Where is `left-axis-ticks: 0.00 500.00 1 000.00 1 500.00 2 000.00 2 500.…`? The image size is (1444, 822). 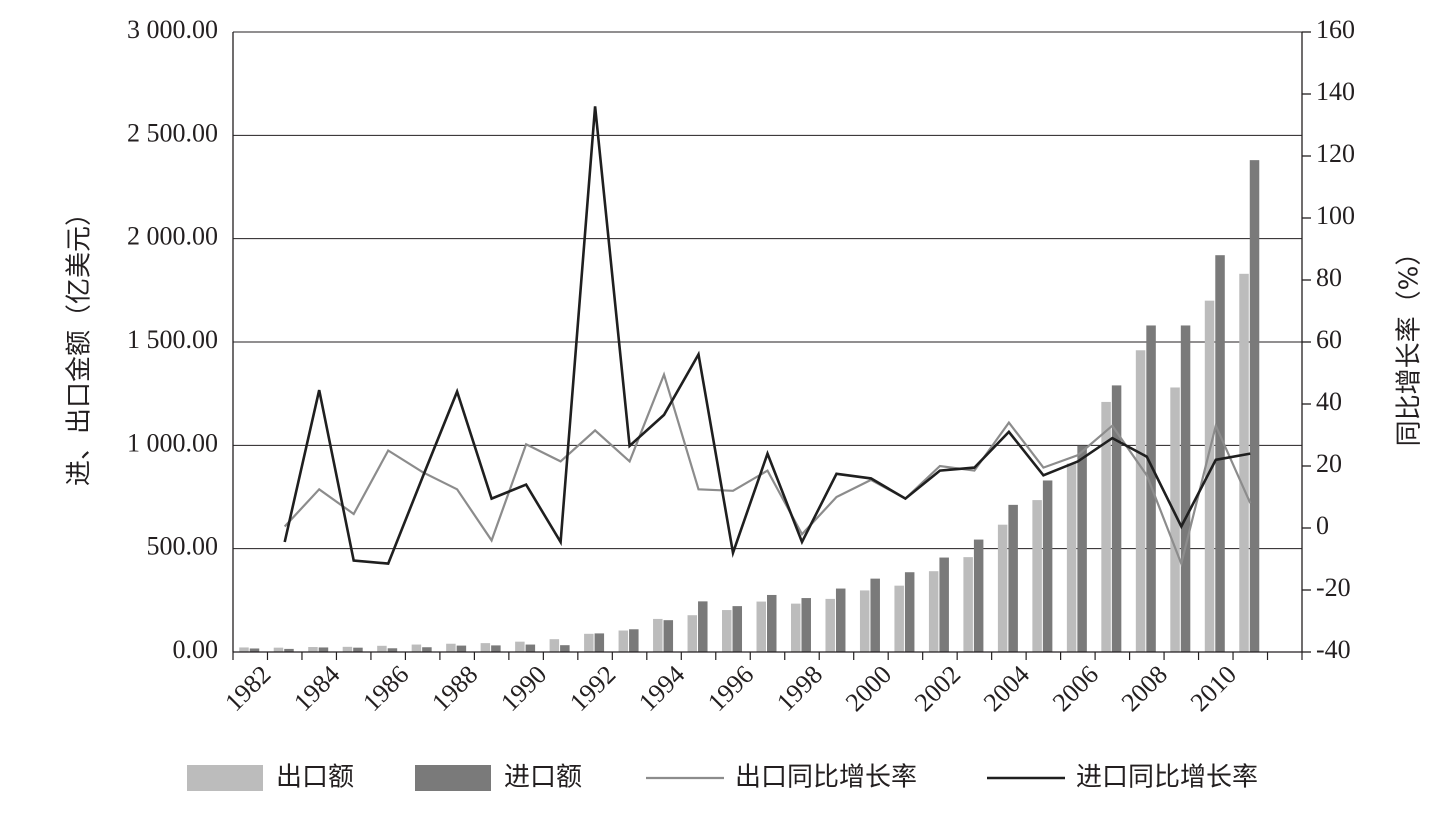 left-axis-ticks: 0.00 500.00 1 000.00 1 500.00 2 000.00 2 500.… is located at coordinates (172, 339).